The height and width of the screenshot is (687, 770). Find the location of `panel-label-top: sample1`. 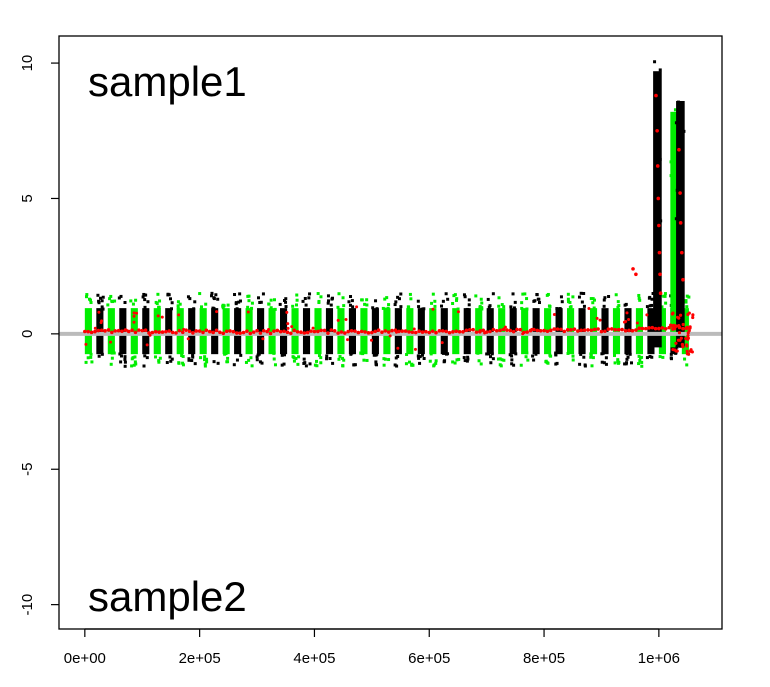

panel-label-top: sample1 is located at coordinates (167, 81).